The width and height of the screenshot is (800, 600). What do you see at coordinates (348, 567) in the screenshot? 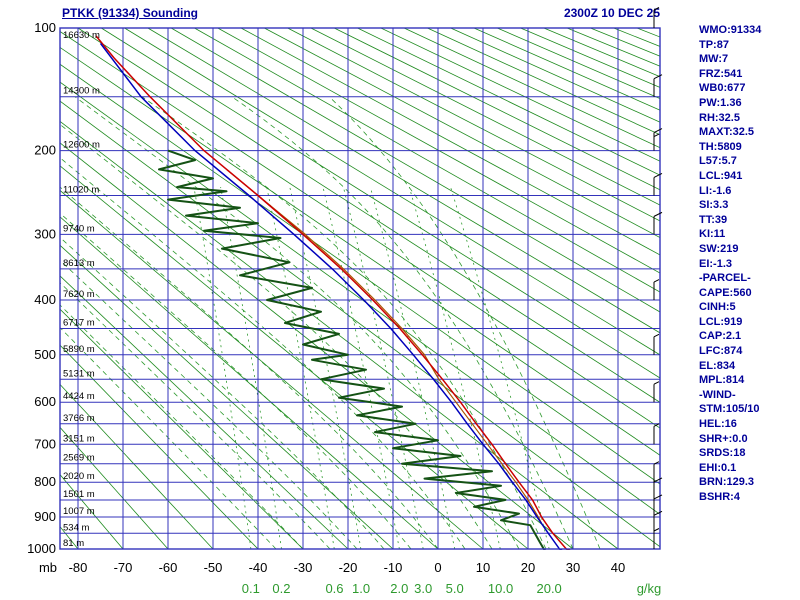
I see `svg-text: -20` at bounding box center [348, 567].